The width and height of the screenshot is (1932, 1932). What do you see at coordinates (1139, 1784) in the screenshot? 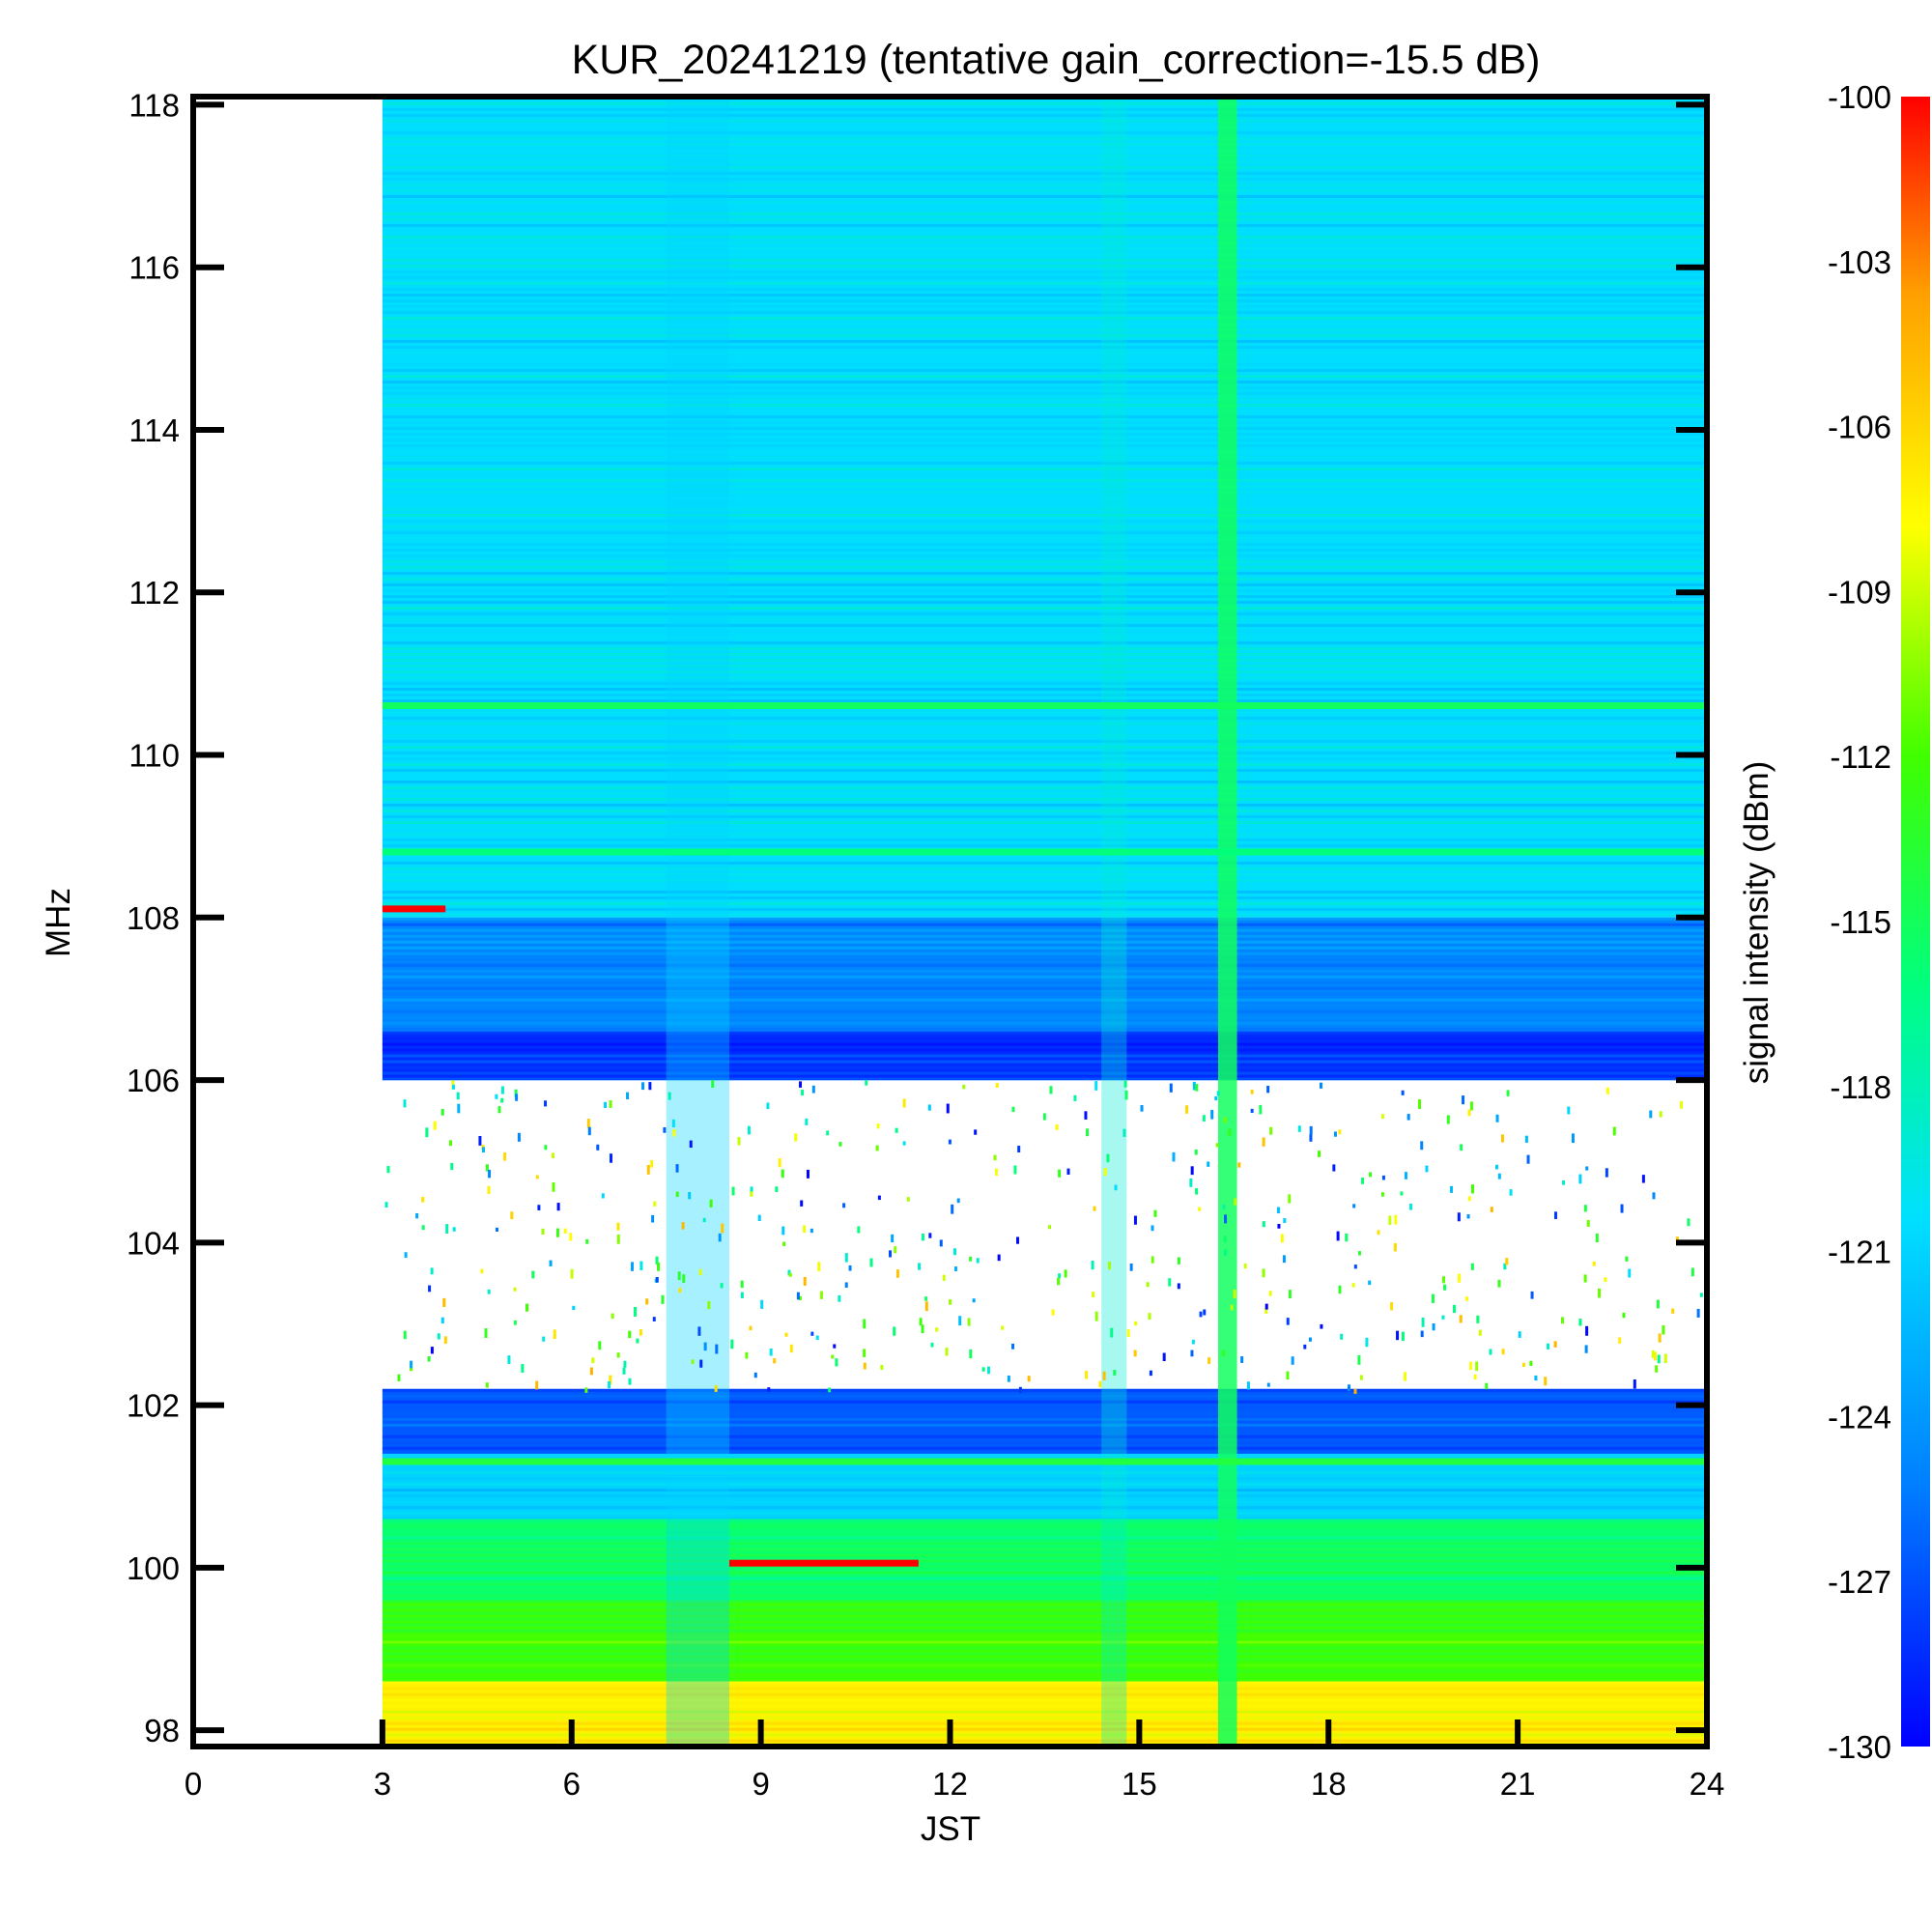
I see `x-tick-label: 15` at bounding box center [1139, 1784].